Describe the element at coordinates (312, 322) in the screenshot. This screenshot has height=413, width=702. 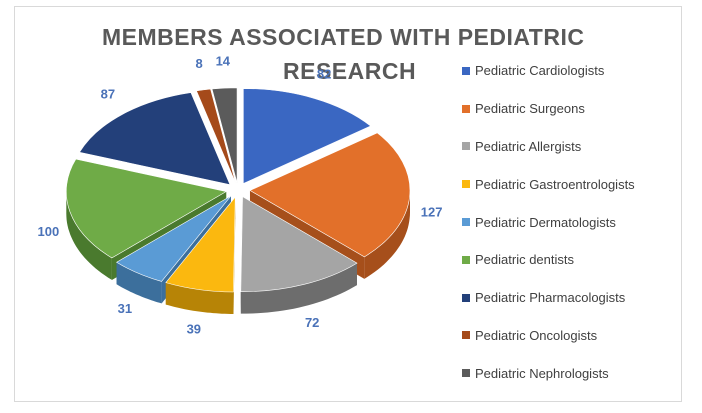
I see `data-label-pediatric-allergists: 72` at that location.